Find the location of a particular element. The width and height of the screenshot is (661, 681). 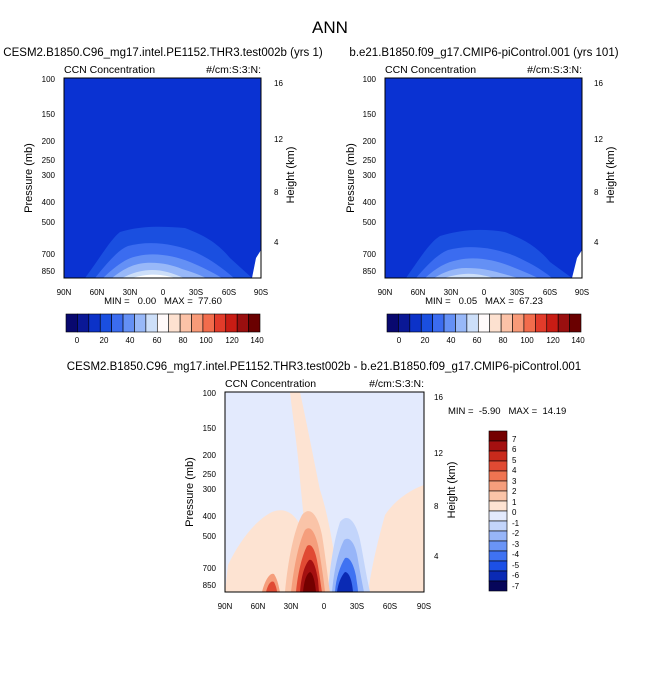

colorbar-tick-label: 6 is located at coordinates (514, 449).